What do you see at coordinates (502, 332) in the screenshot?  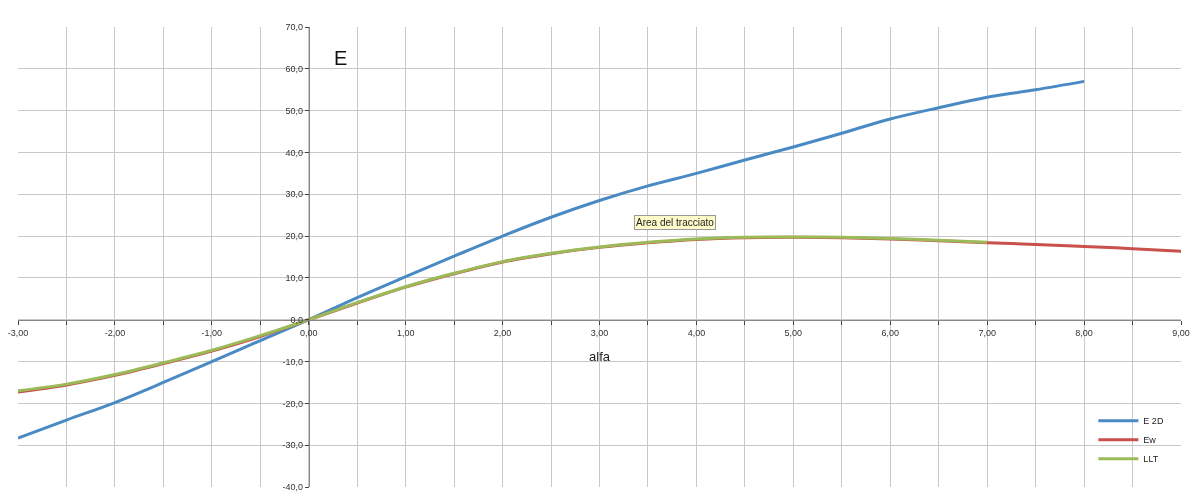 I see `x-tick-label: 2,00` at bounding box center [502, 332].